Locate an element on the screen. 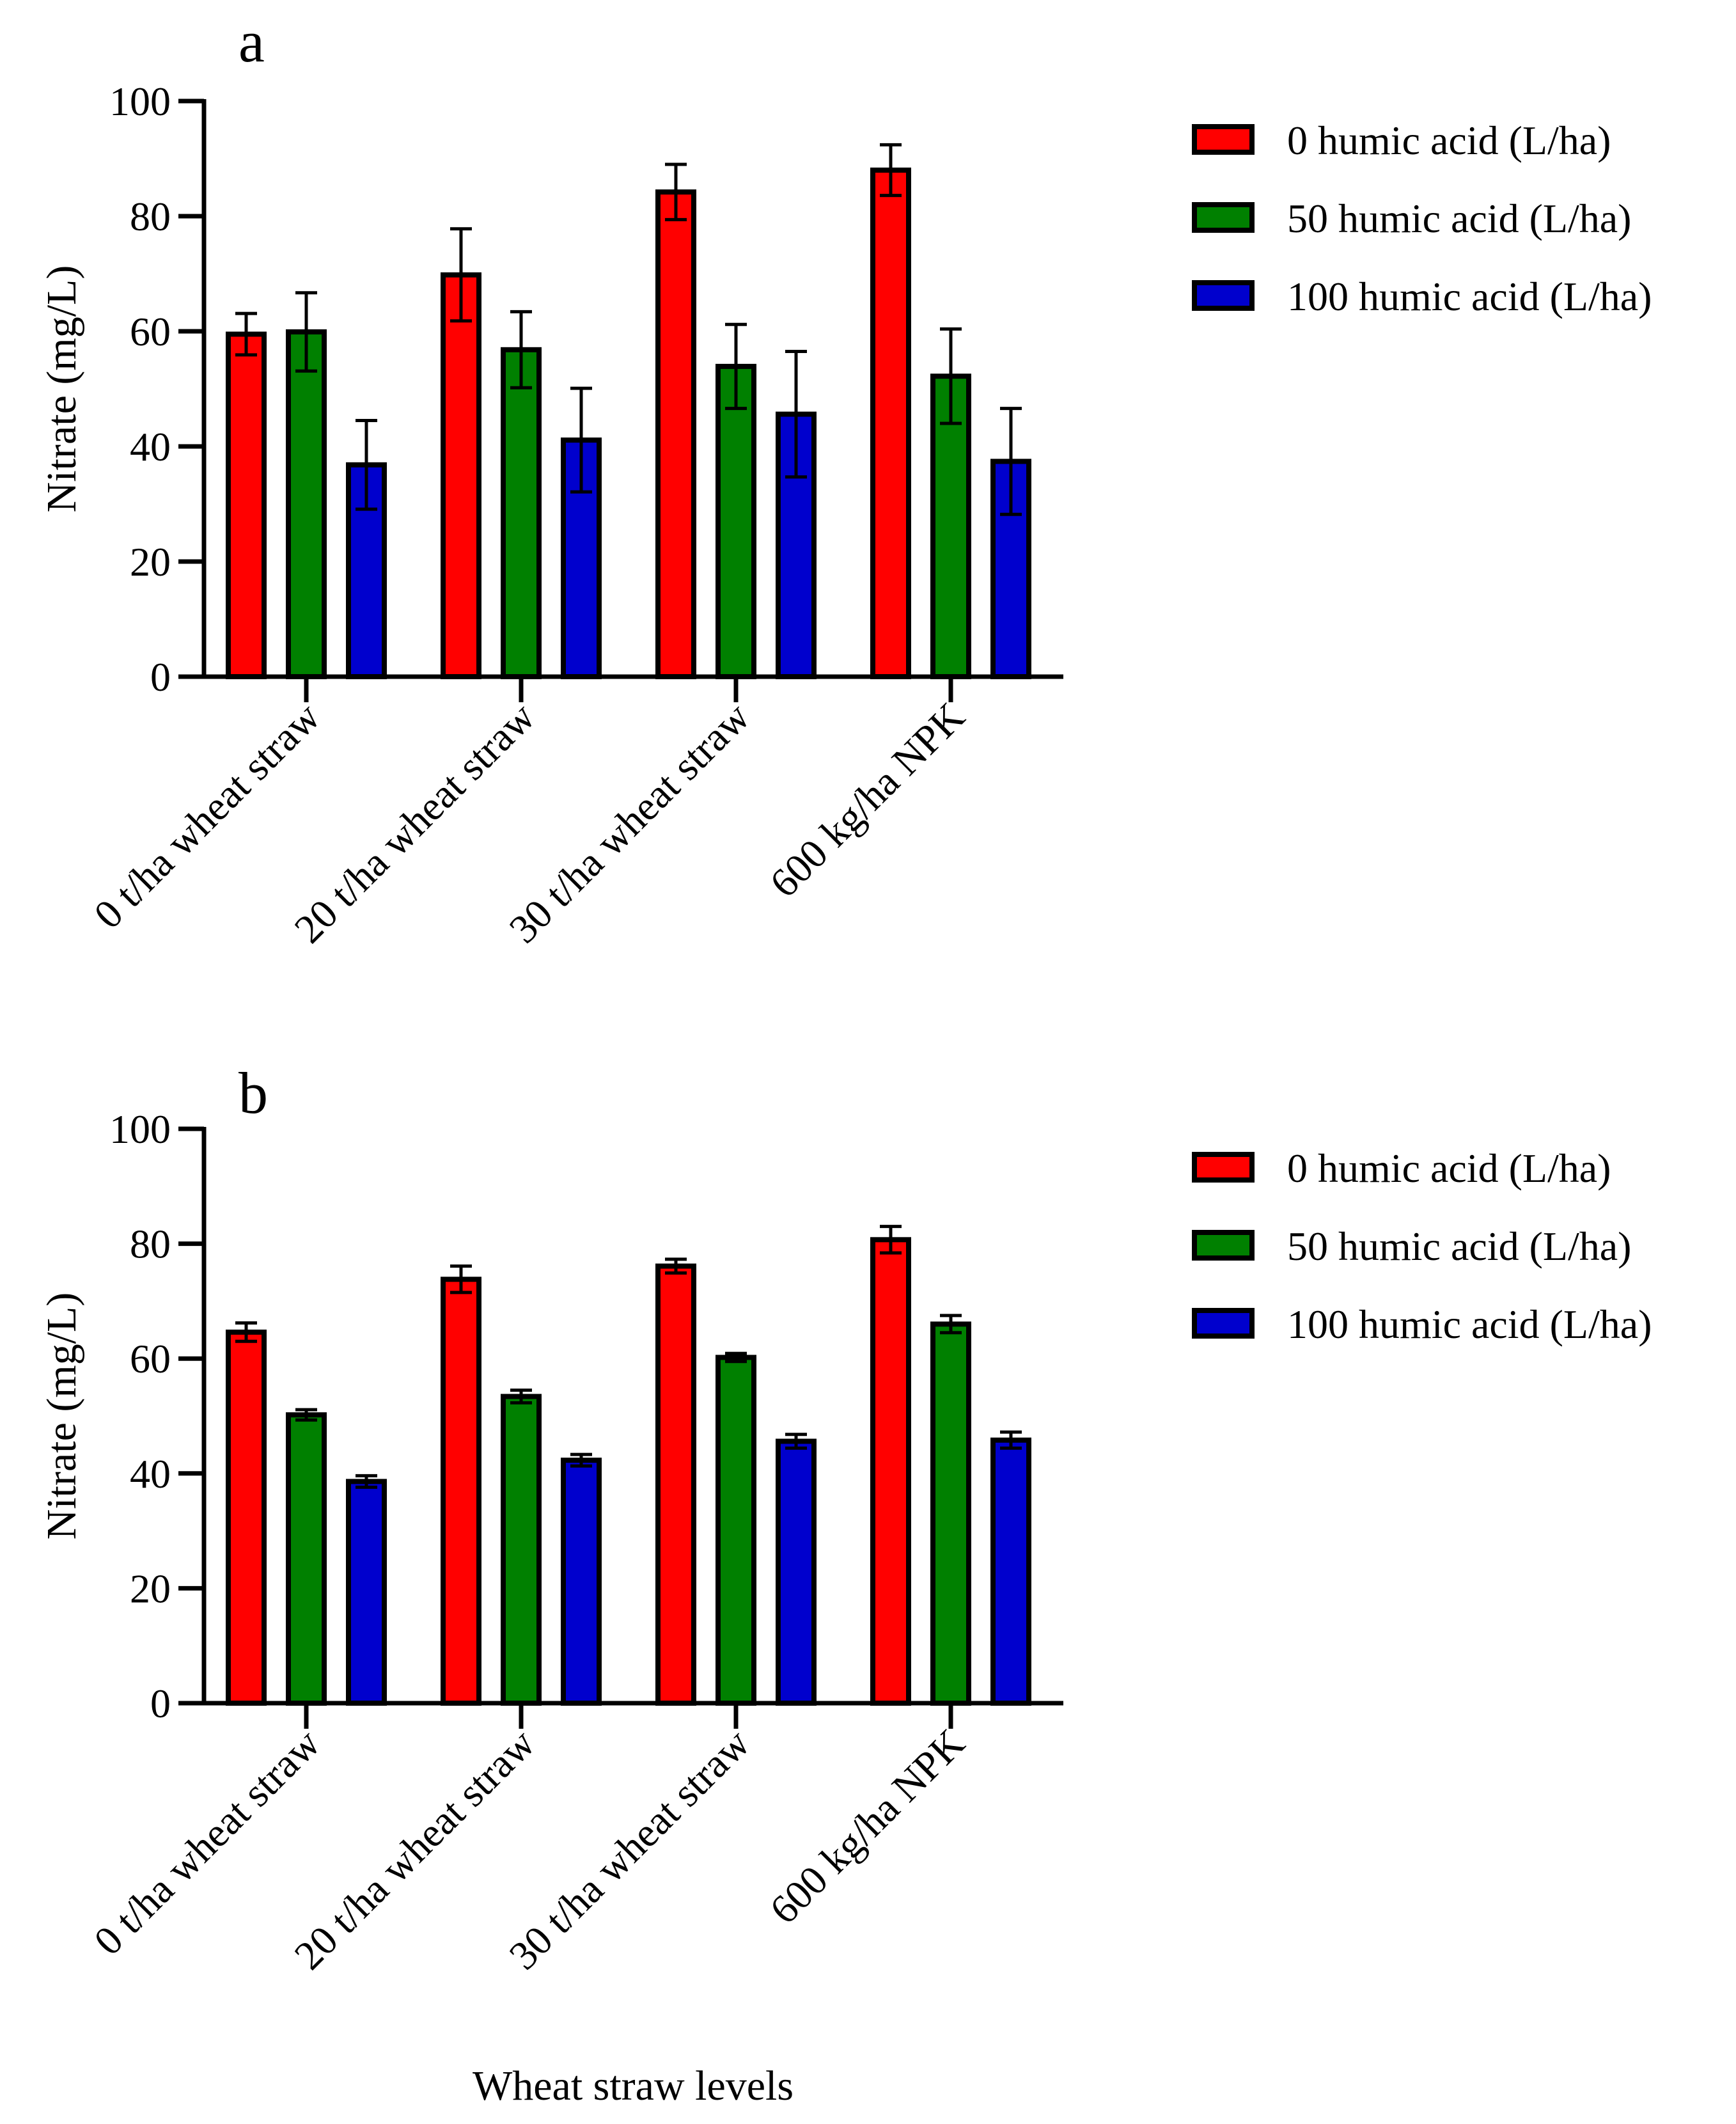 The width and height of the screenshot is (1736, 2124). panel-label: a is located at coordinates (252, 42).